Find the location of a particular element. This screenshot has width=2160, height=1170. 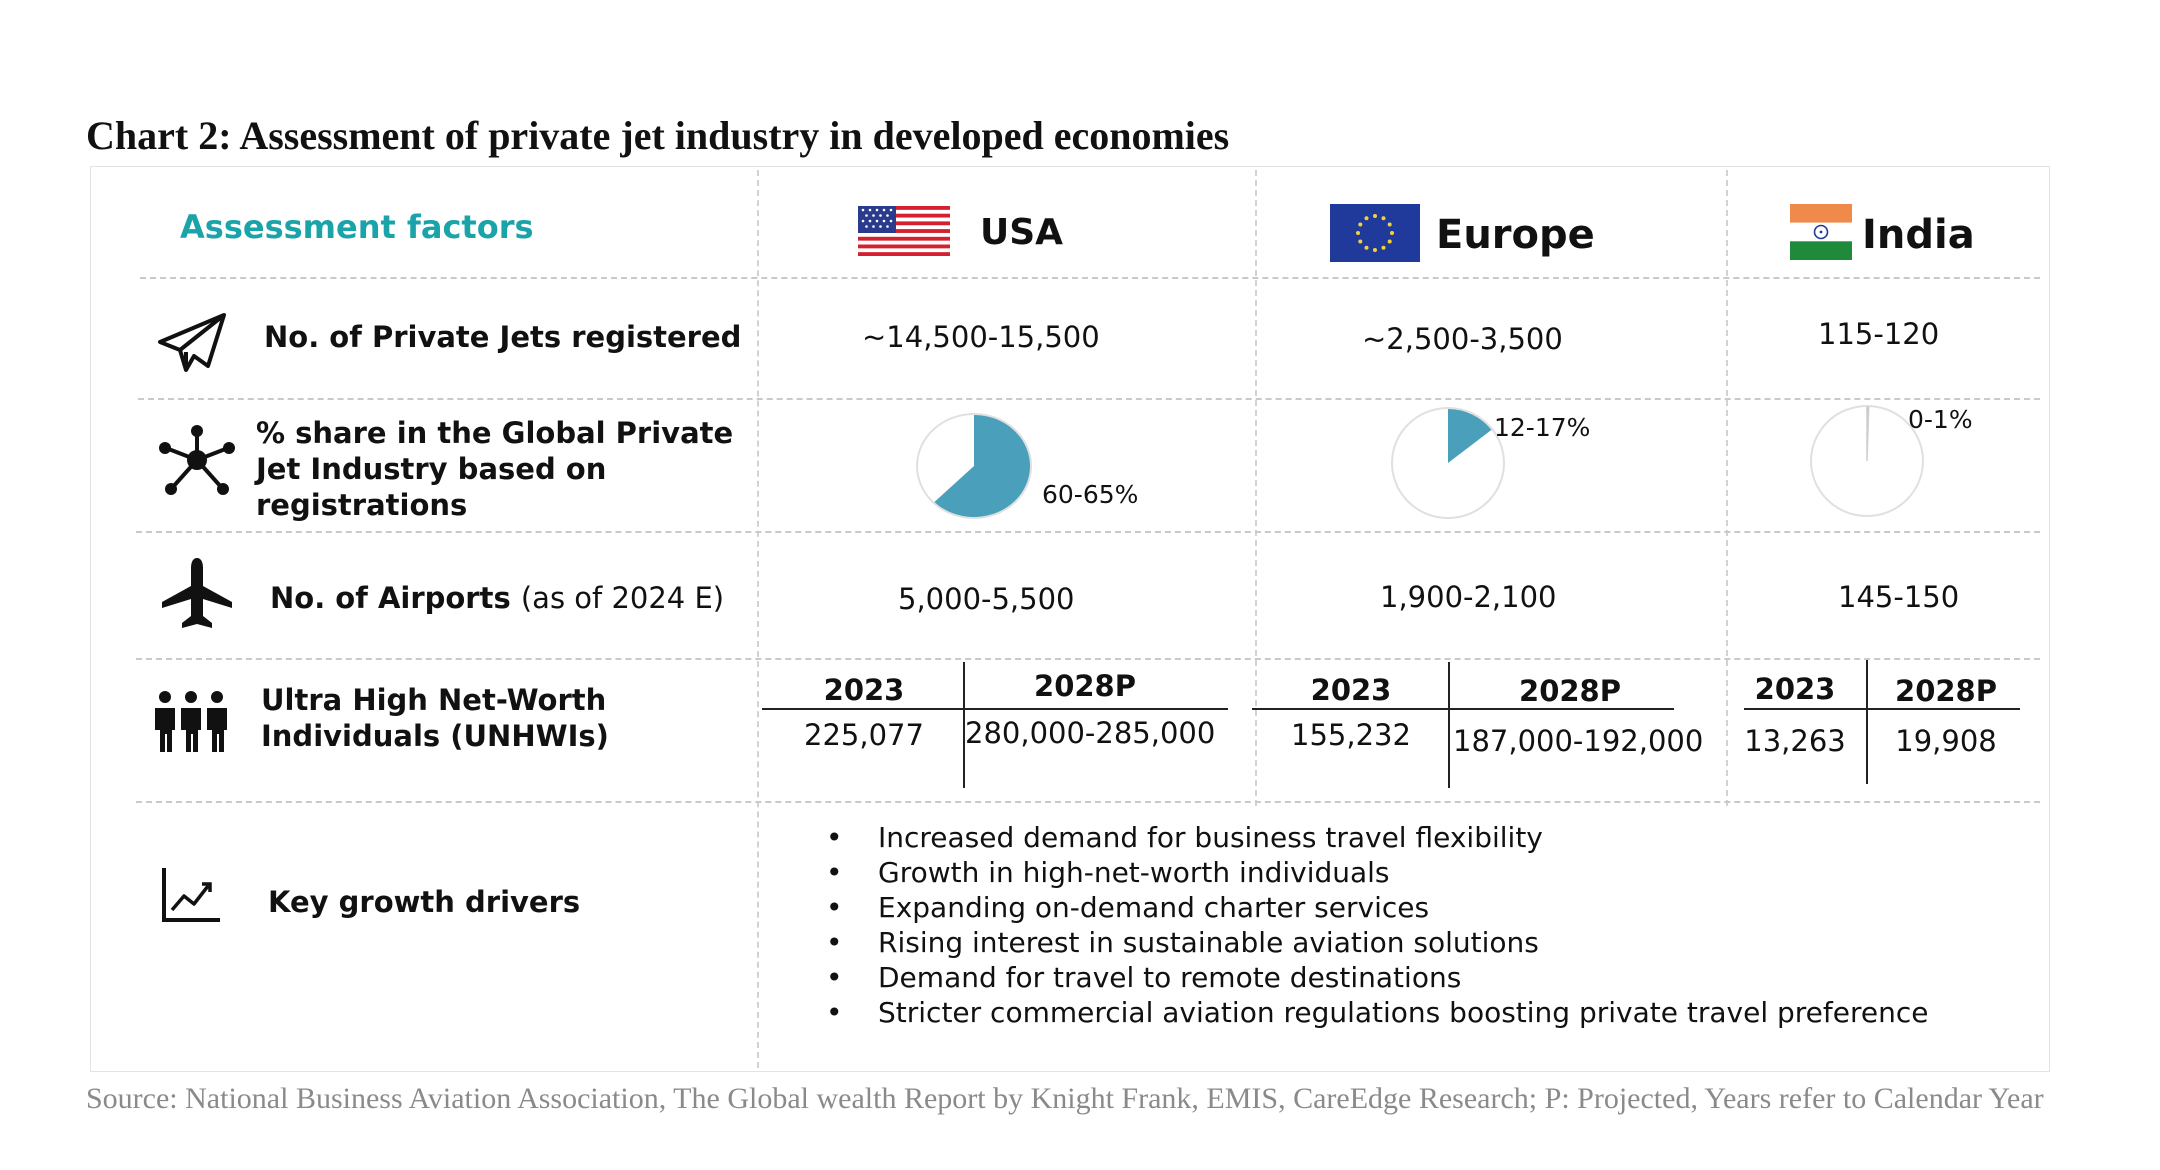

europe-subtable-rule is located at coordinates (1463, 709).